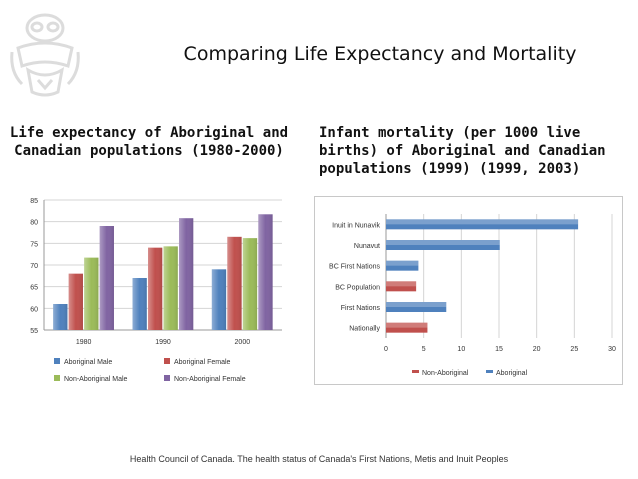  What do you see at coordinates (202, 362) in the screenshot?
I see `legend-label: Aboriginal Female` at bounding box center [202, 362].